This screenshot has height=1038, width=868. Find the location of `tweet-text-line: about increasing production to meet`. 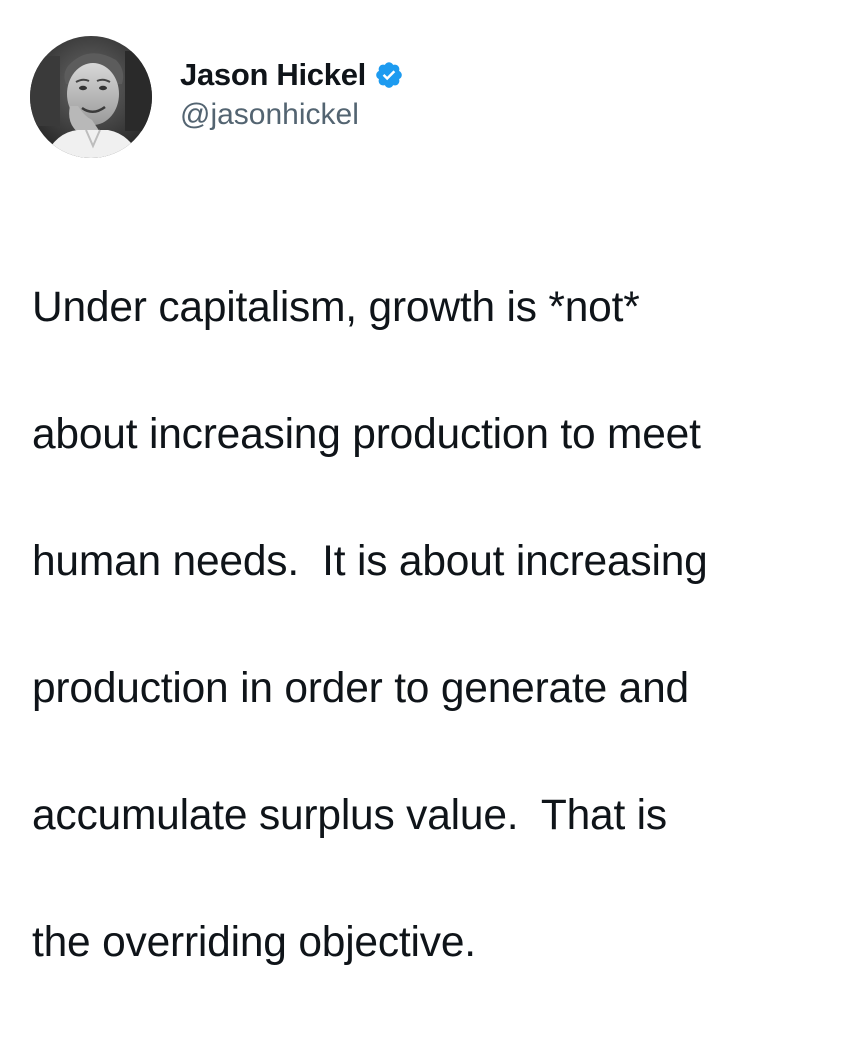

tweet-text-line: about increasing production to meet is located at coordinates (366, 434).